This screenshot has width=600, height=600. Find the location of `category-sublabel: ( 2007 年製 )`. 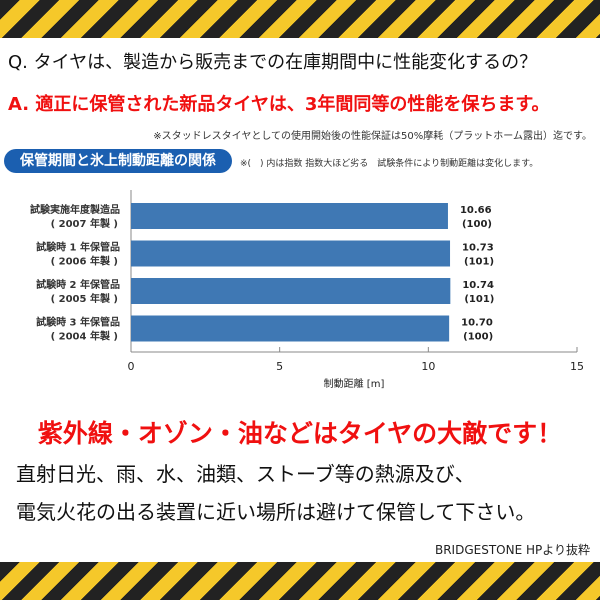

category-sublabel: ( 2007 年製 ) is located at coordinates (84, 223).